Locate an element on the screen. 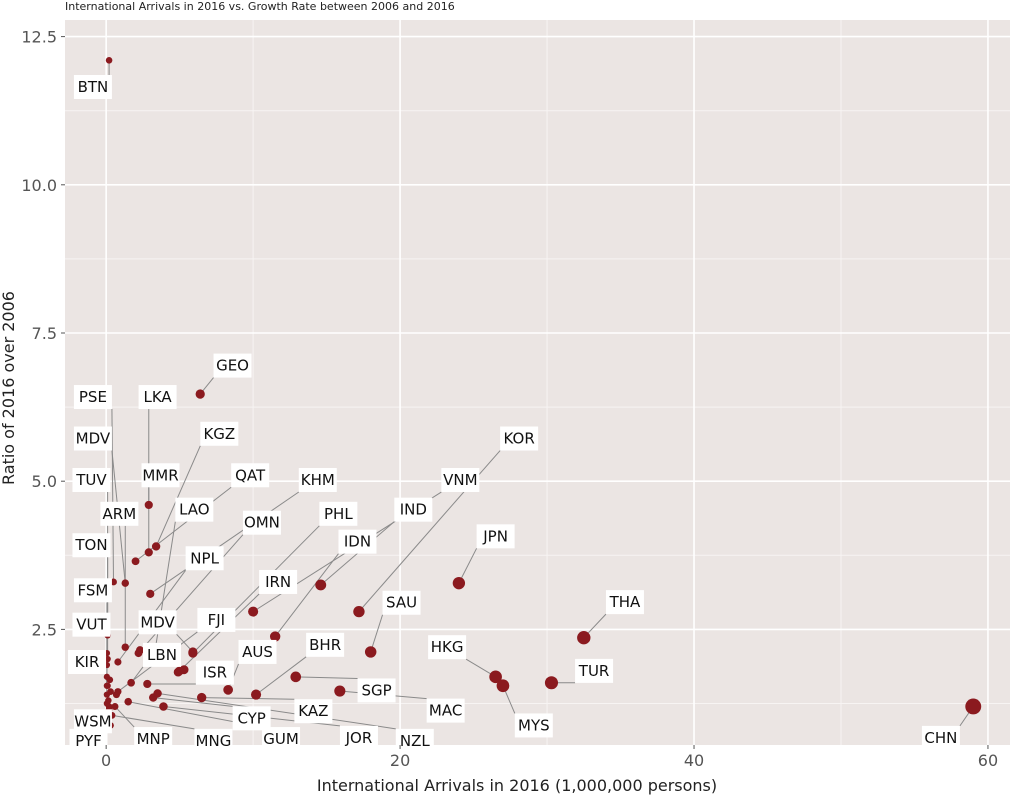 Image resolution: width=1010 pixels, height=795 pixels. point-label: TON is located at coordinates (90, 545).